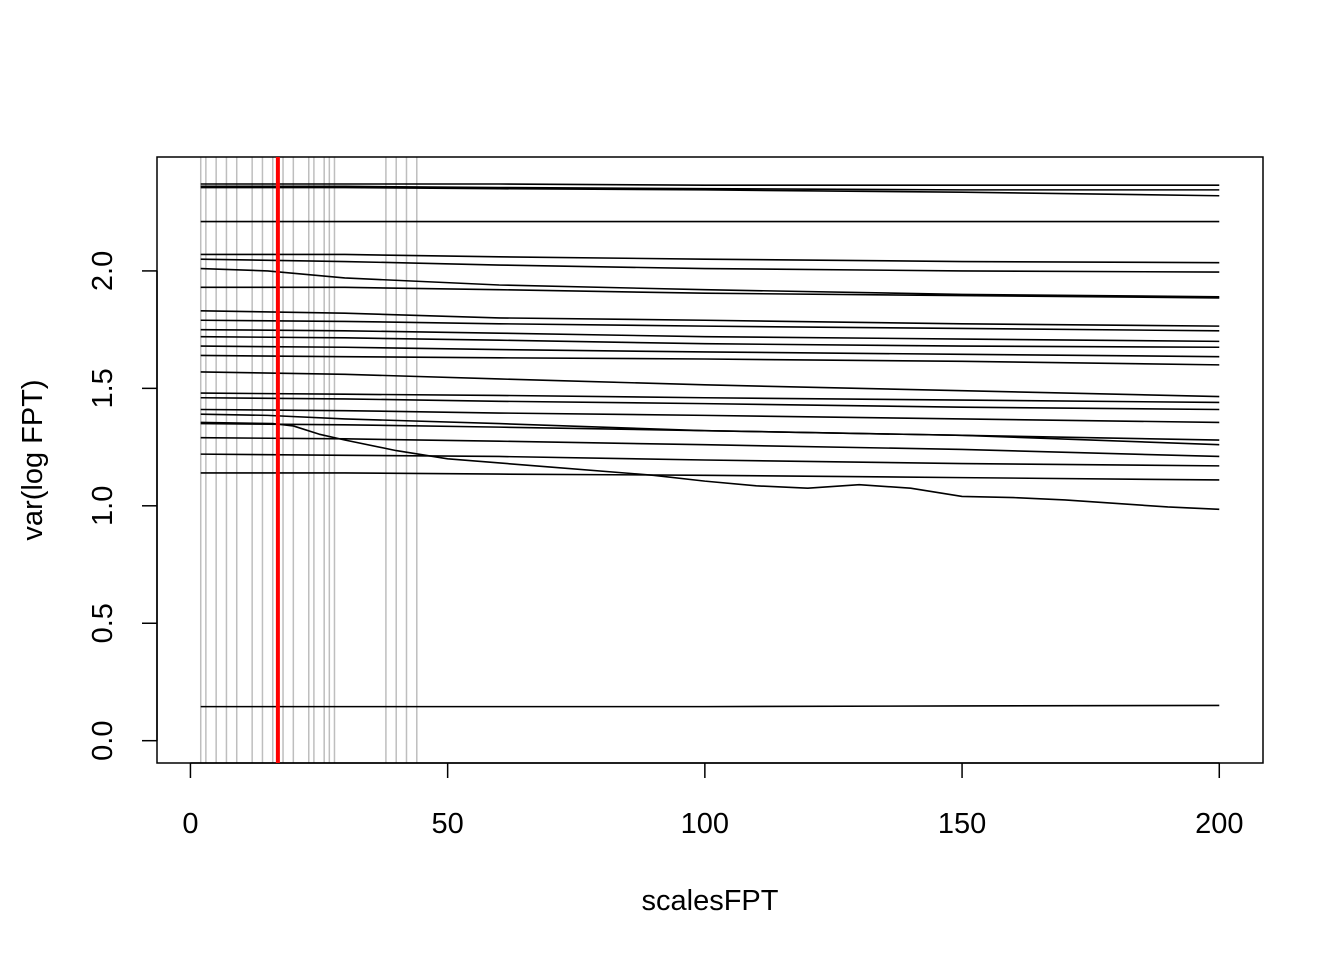 This screenshot has height=960, width=1344. Describe the element at coordinates (448, 824) in the screenshot. I see `x-tick-label-1: 50` at that location.